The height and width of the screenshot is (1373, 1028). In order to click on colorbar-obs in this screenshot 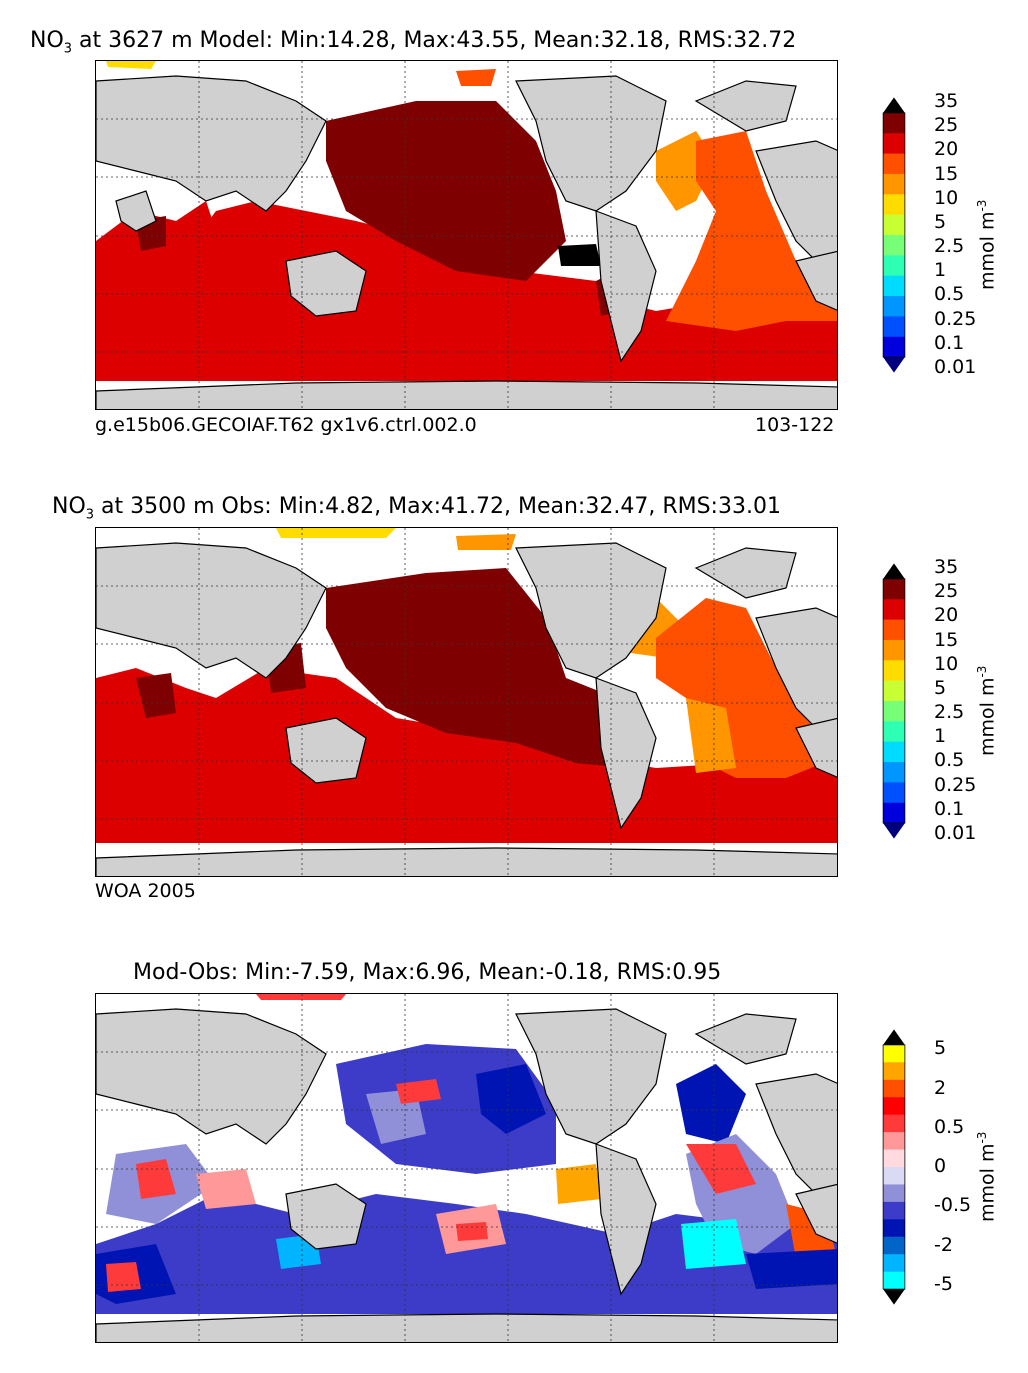, I will do `click(894, 701)`.